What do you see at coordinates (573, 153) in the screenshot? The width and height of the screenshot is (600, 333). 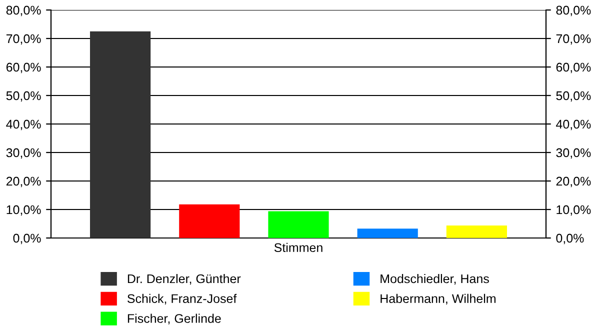 I see `text: 30,0%` at bounding box center [573, 153].